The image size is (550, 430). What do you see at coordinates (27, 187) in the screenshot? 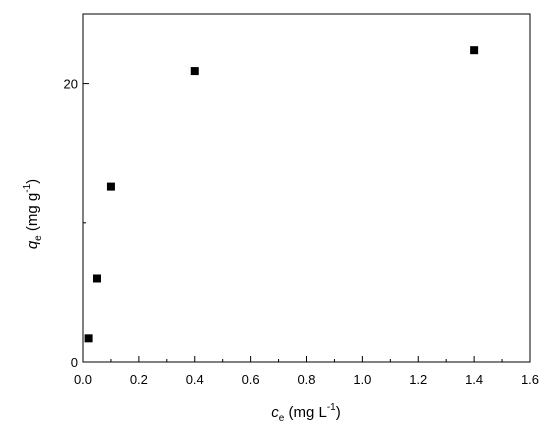
I see `y-axis-unit-superscript: -1` at bounding box center [27, 187].